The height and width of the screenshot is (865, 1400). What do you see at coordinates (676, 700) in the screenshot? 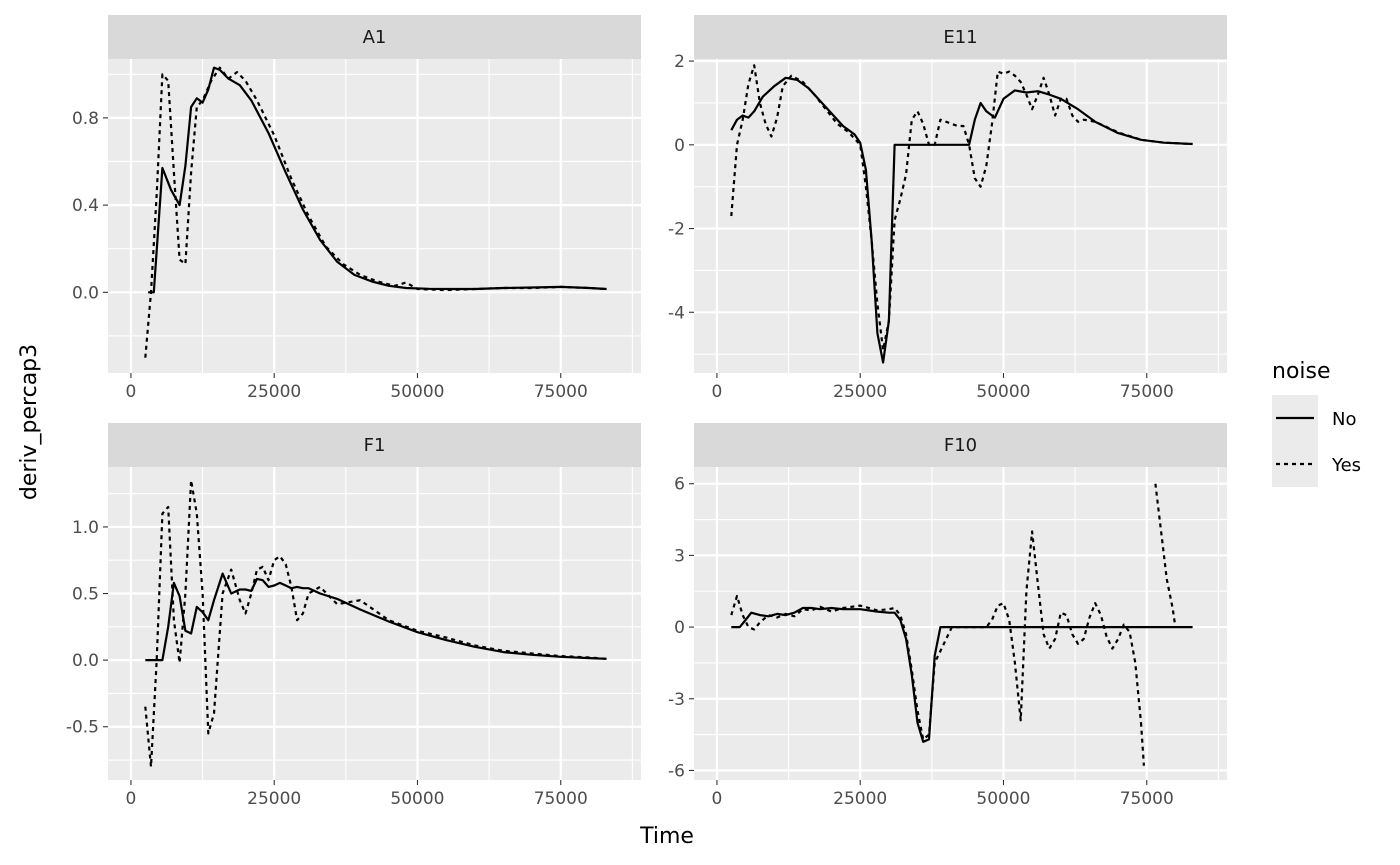
I see `y-tick-label: -3` at bounding box center [676, 700].